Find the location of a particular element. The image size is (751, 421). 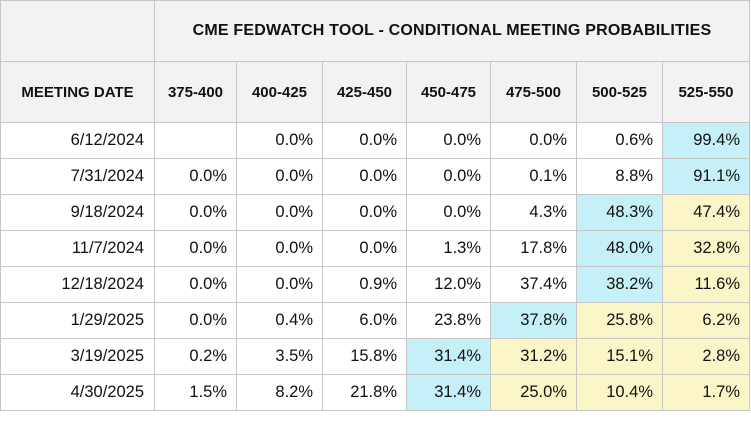

probability-cell: 3.5% is located at coordinates (279, 356).